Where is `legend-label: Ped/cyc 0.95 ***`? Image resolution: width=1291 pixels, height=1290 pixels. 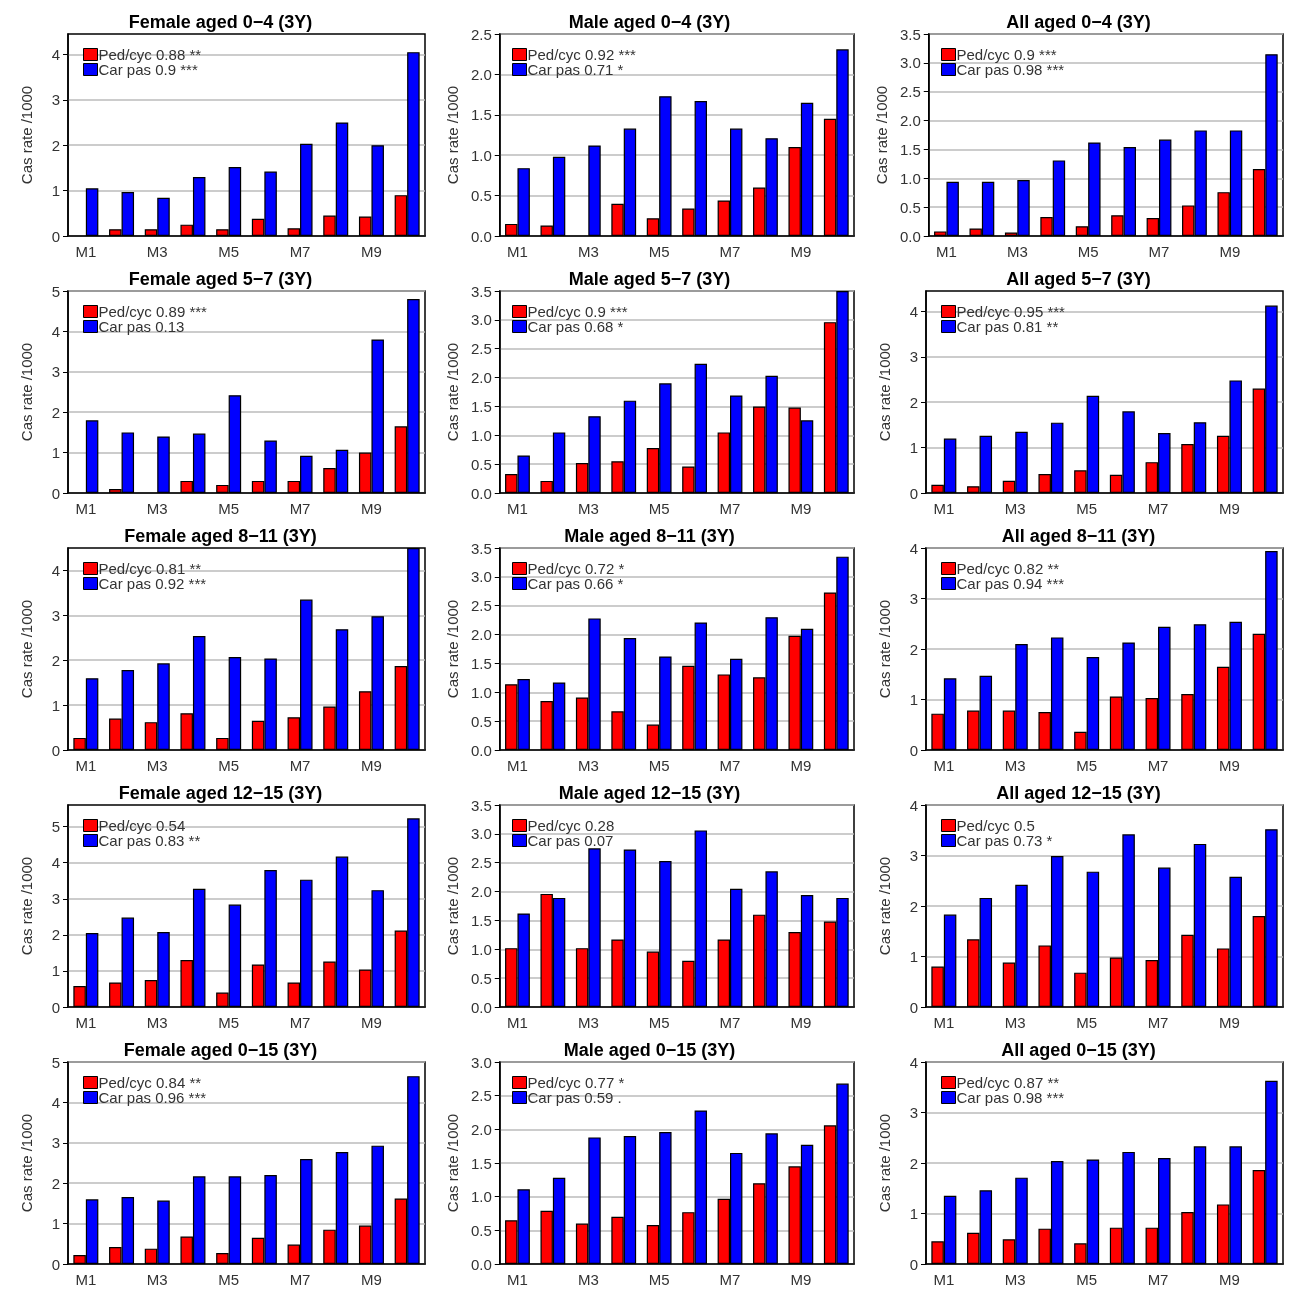 legend-label: Ped/cyc 0.95 *** is located at coordinates (1011, 311).